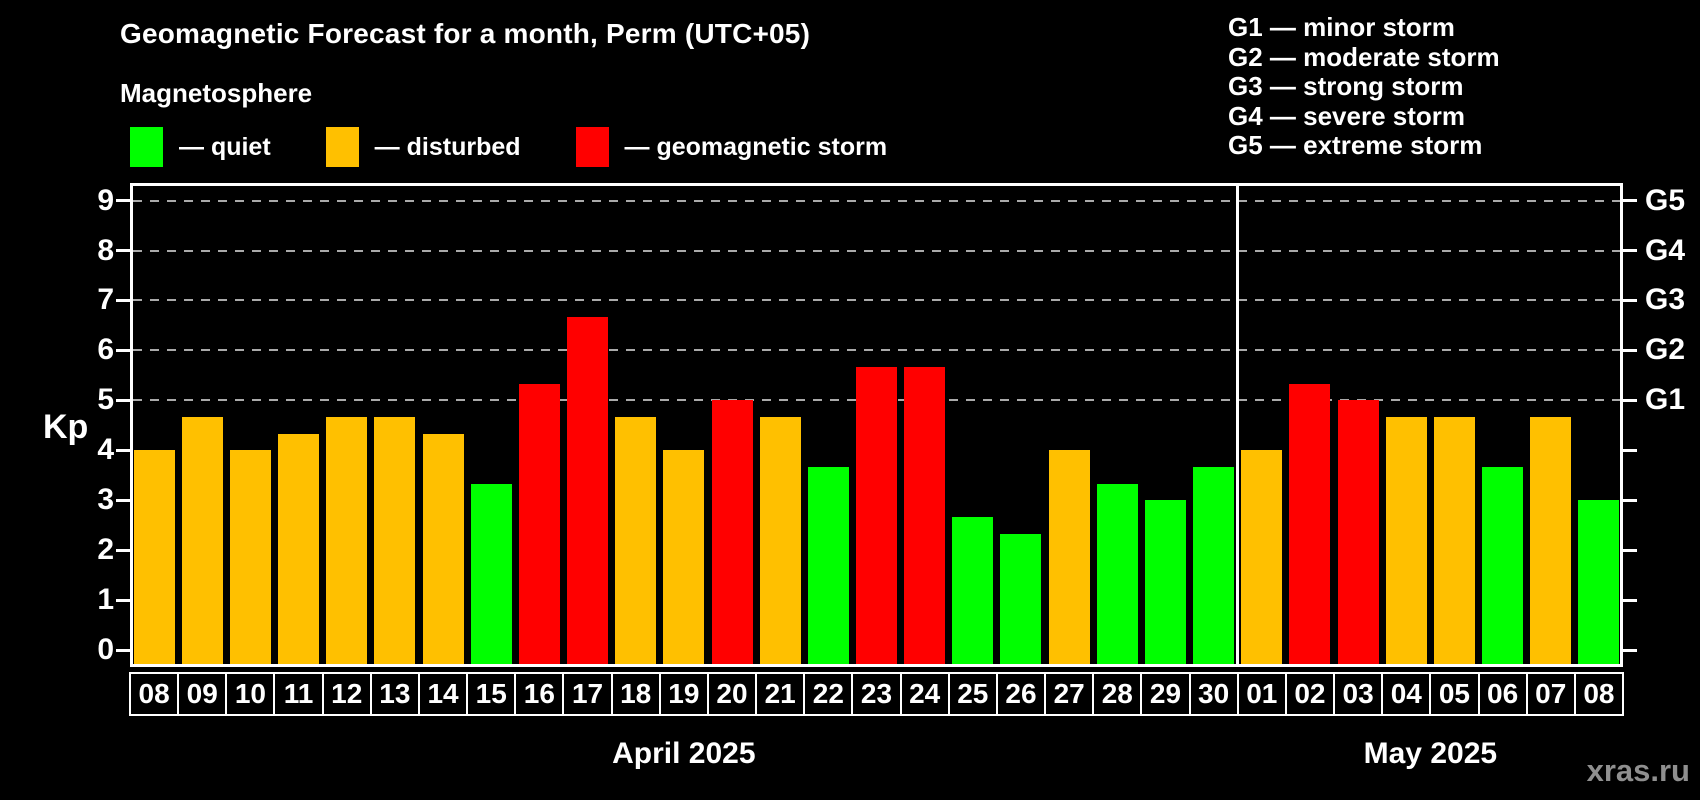 The width and height of the screenshot is (1700, 800). I want to click on g-legend-line-g1: G1 — minor storm, so click(1341, 27).